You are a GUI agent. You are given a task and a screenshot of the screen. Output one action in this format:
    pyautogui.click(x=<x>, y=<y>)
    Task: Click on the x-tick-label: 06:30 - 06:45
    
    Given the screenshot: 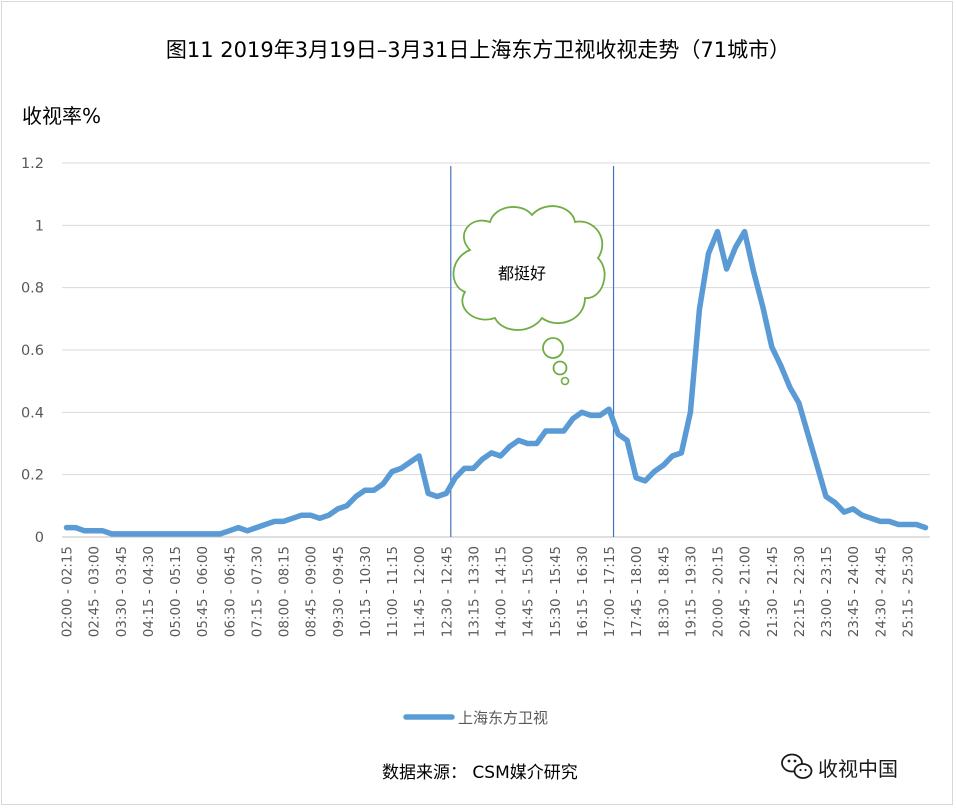 What is the action you would take?
    pyautogui.click(x=230, y=591)
    